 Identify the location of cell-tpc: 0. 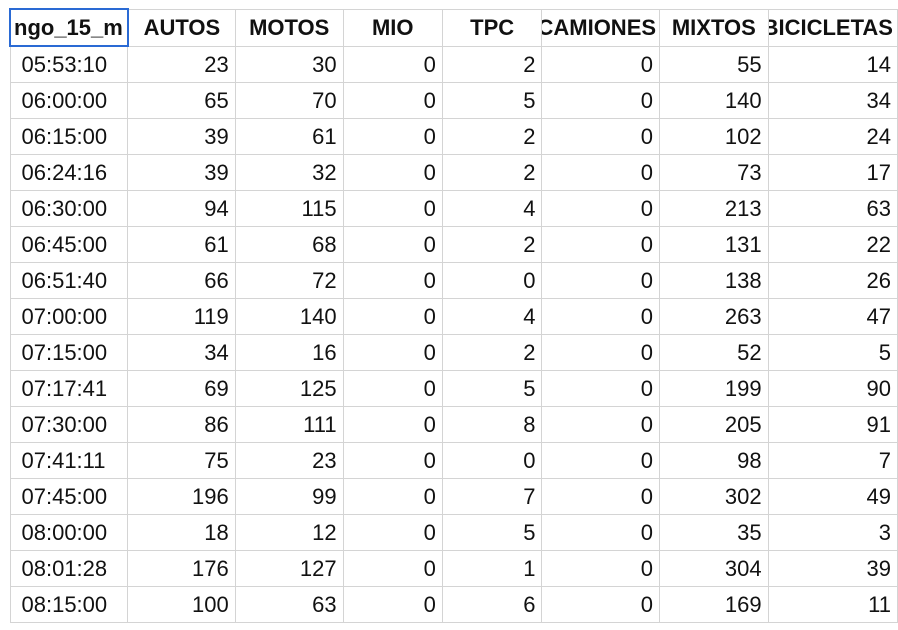
(492, 280).